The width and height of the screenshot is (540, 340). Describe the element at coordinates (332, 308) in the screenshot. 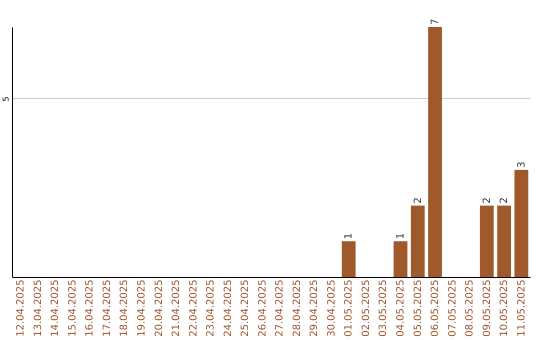

I see `x-tick-label: 30.04.2025` at that location.